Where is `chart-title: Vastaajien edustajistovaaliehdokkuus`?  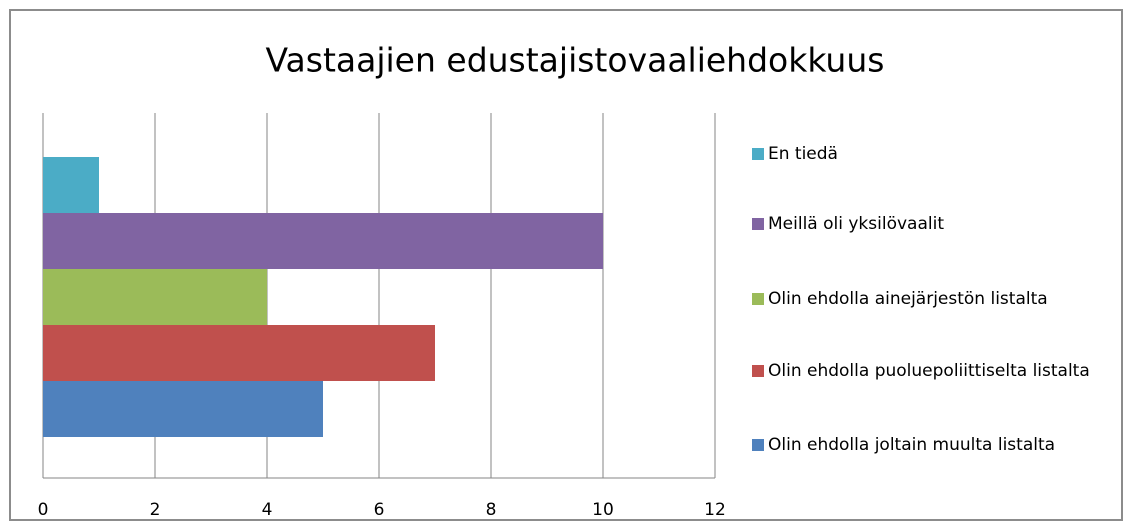 chart-title: Vastaajien edustajistovaaliehdokkuus is located at coordinates (575, 60).